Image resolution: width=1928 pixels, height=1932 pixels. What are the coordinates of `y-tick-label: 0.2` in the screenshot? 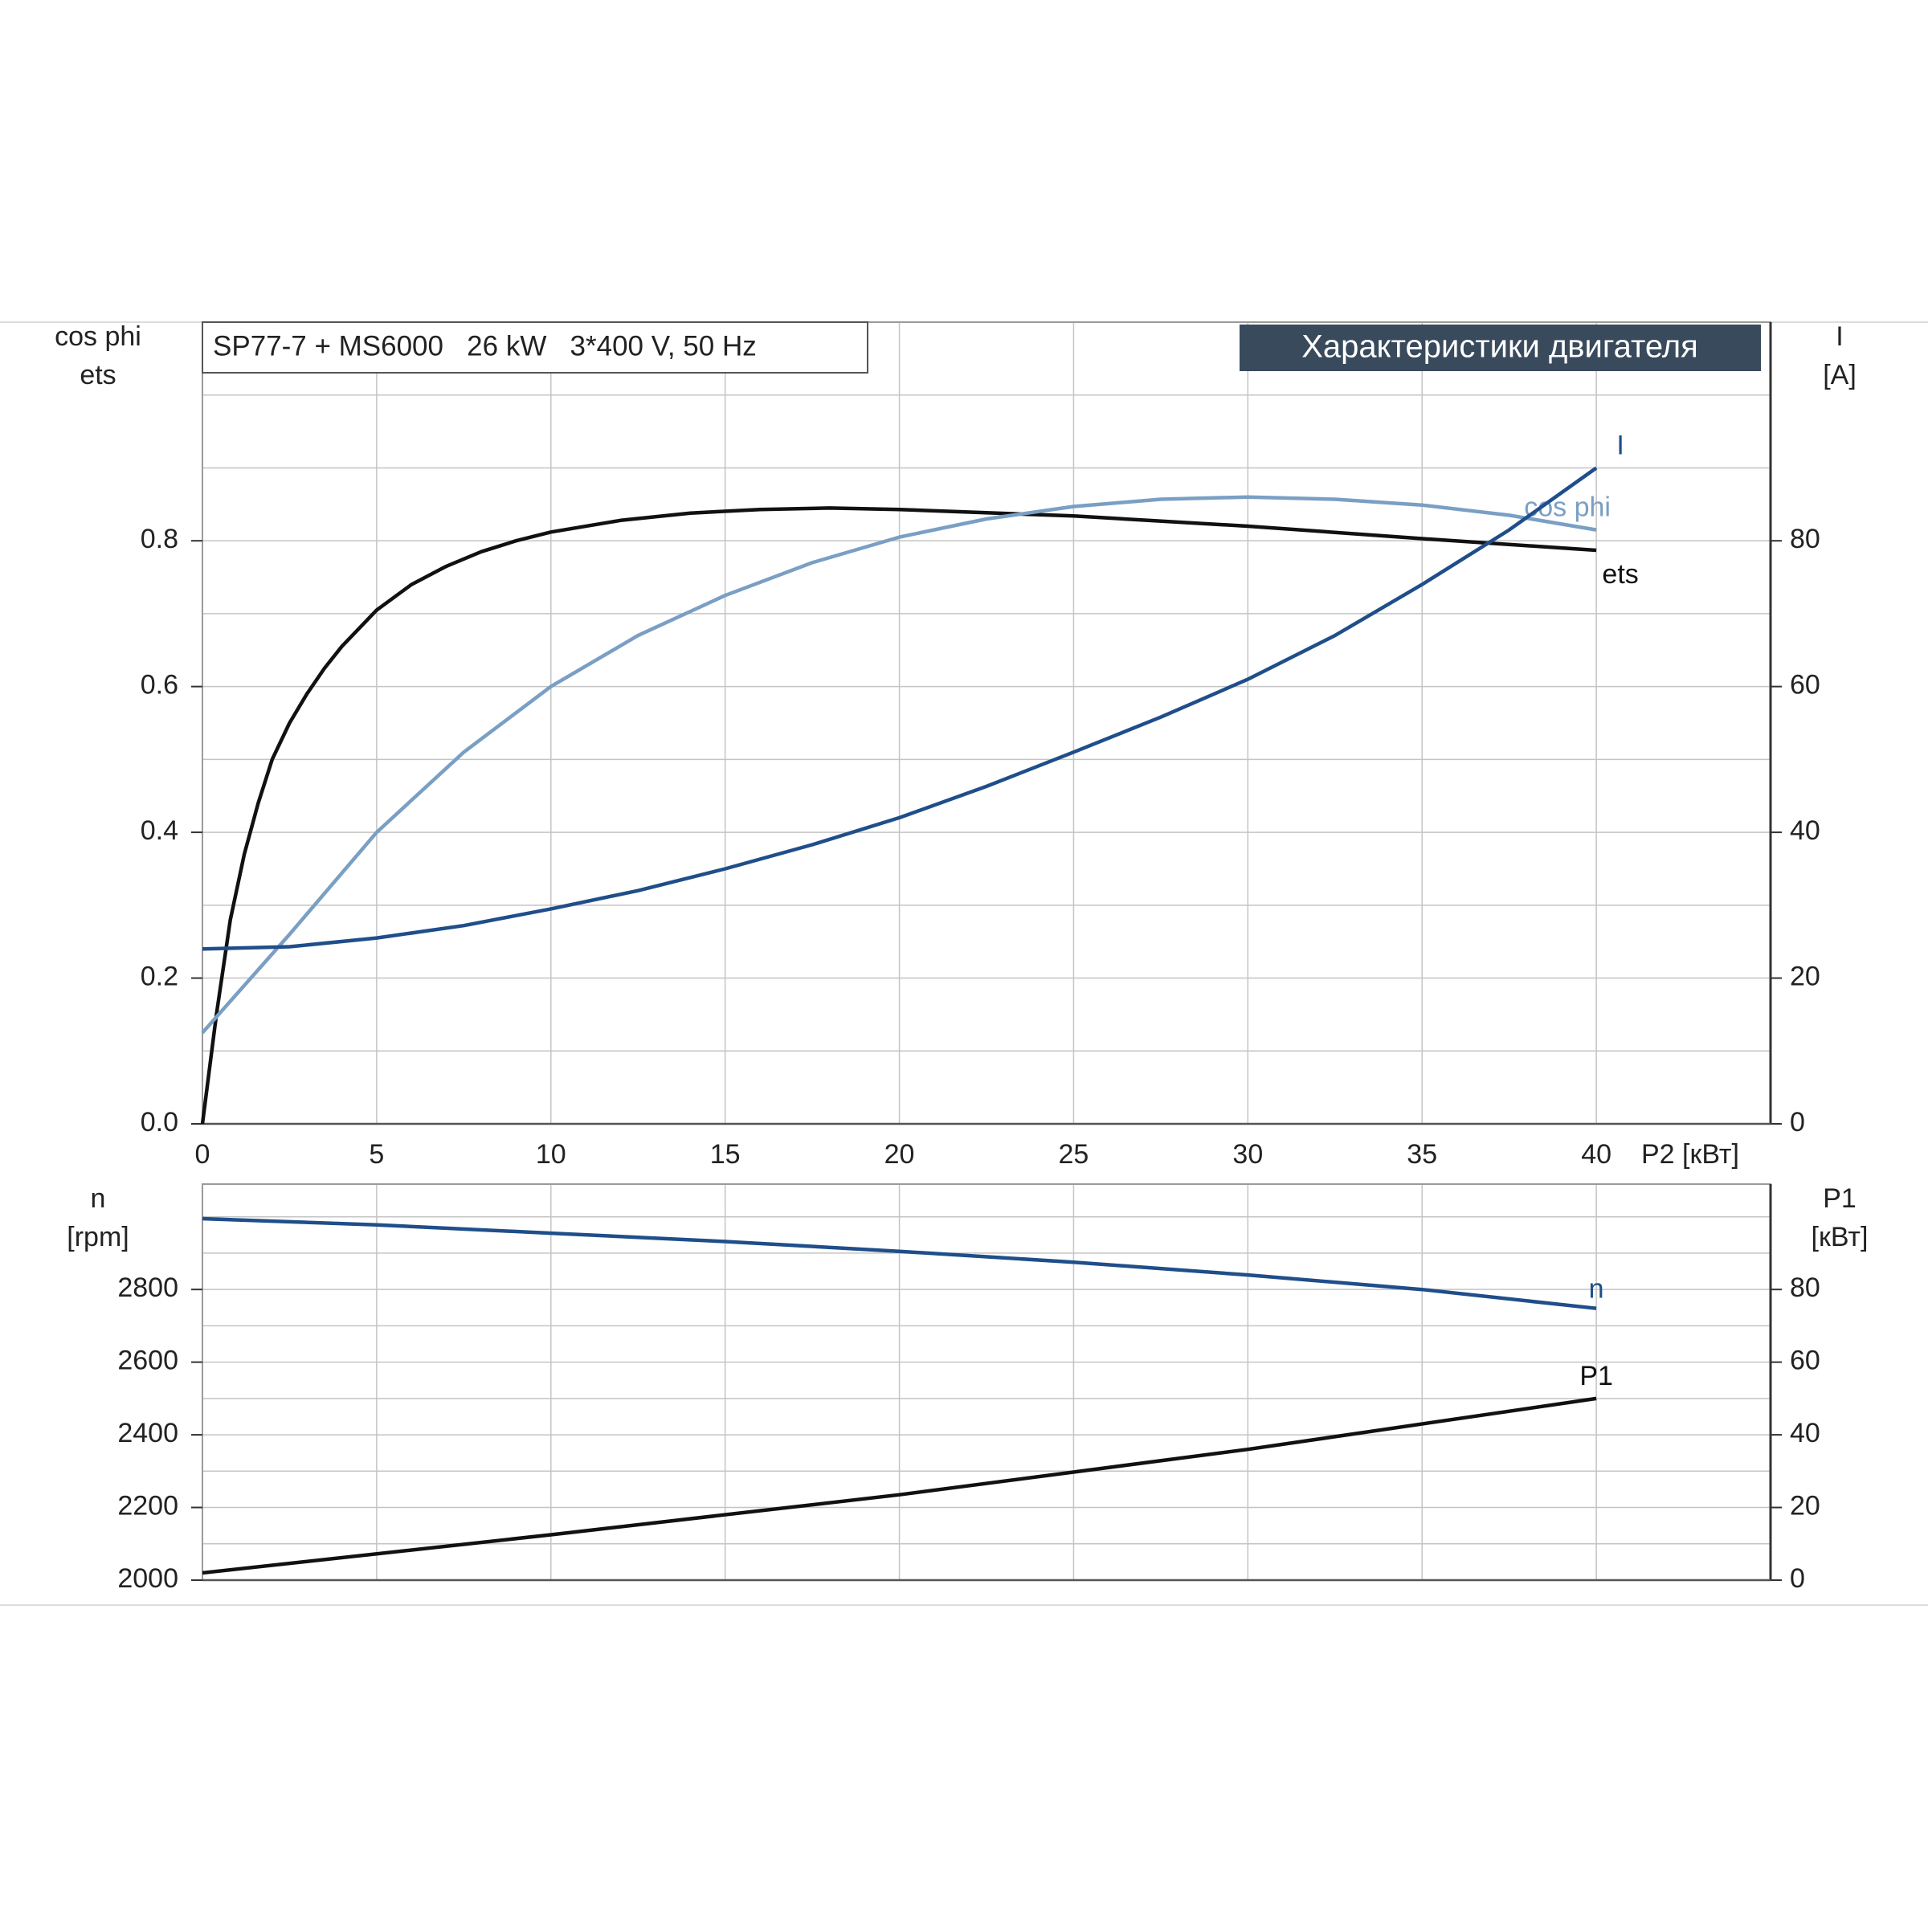 It's located at (159, 977).